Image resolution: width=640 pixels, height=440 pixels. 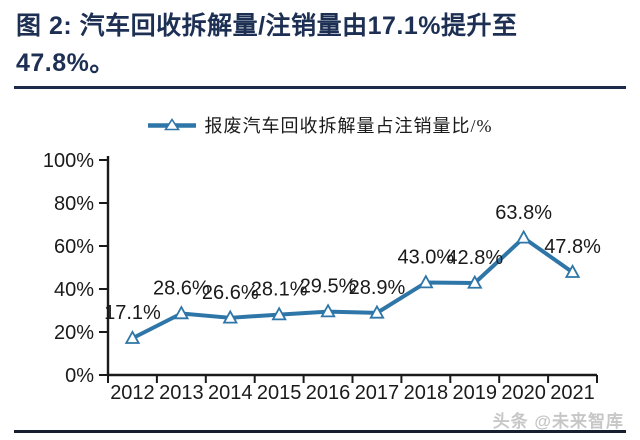 I want to click on x-axis-tick-label: 2020, so click(x=523, y=393).